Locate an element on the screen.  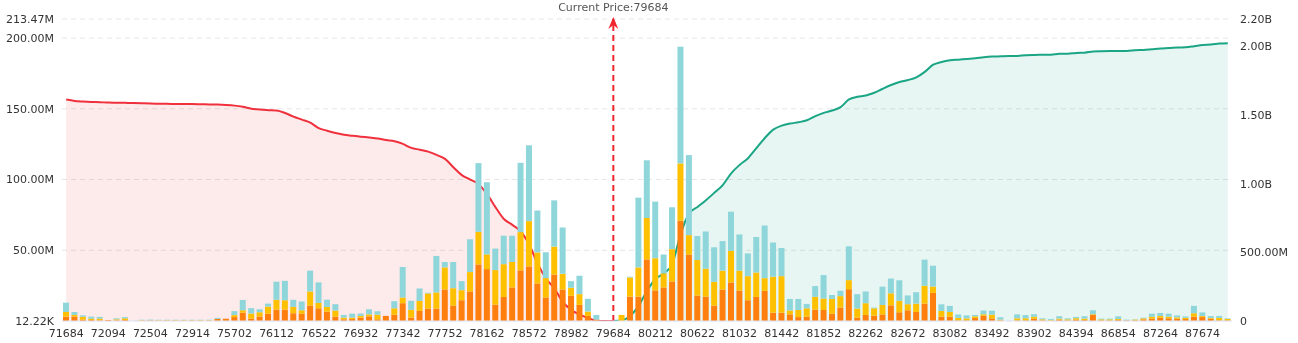
x-tick-label: 78572 is located at coordinates (529, 333).